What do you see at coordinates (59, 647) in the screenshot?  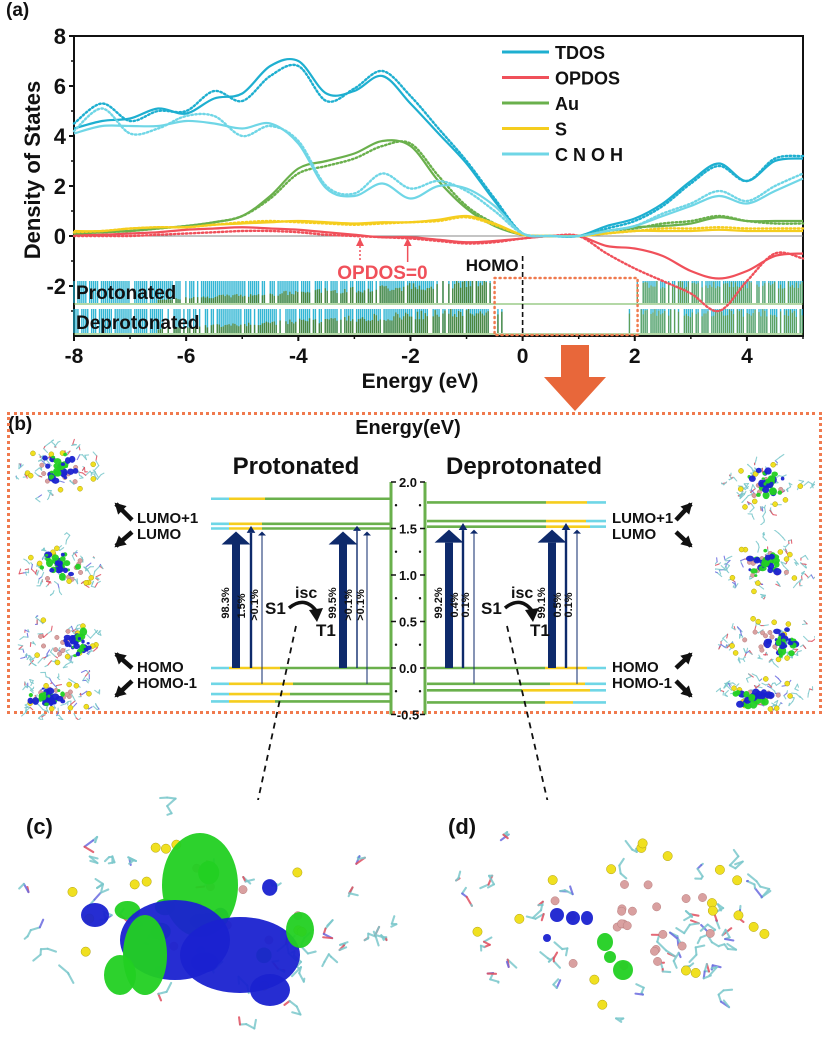 I see `orbital-thumbnail-left-homo` at bounding box center [59, 647].